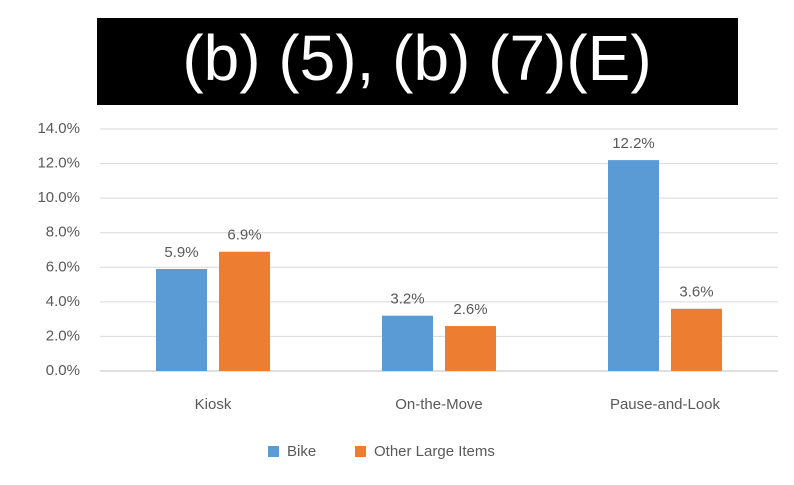 The height and width of the screenshot is (485, 794). I want to click on x-tick-label: Pause-and-Look, so click(665, 404).